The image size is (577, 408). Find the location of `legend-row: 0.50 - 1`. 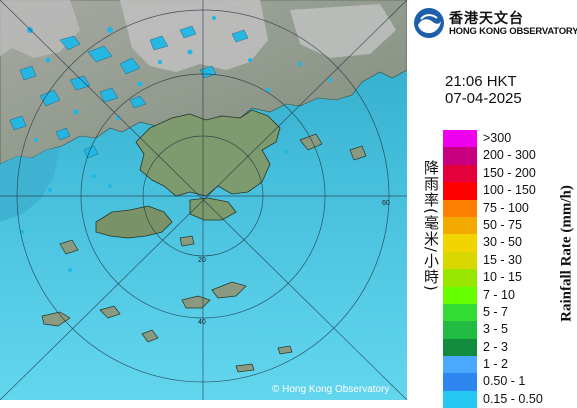

legend-row: 0.50 - 1 is located at coordinates (503, 382).